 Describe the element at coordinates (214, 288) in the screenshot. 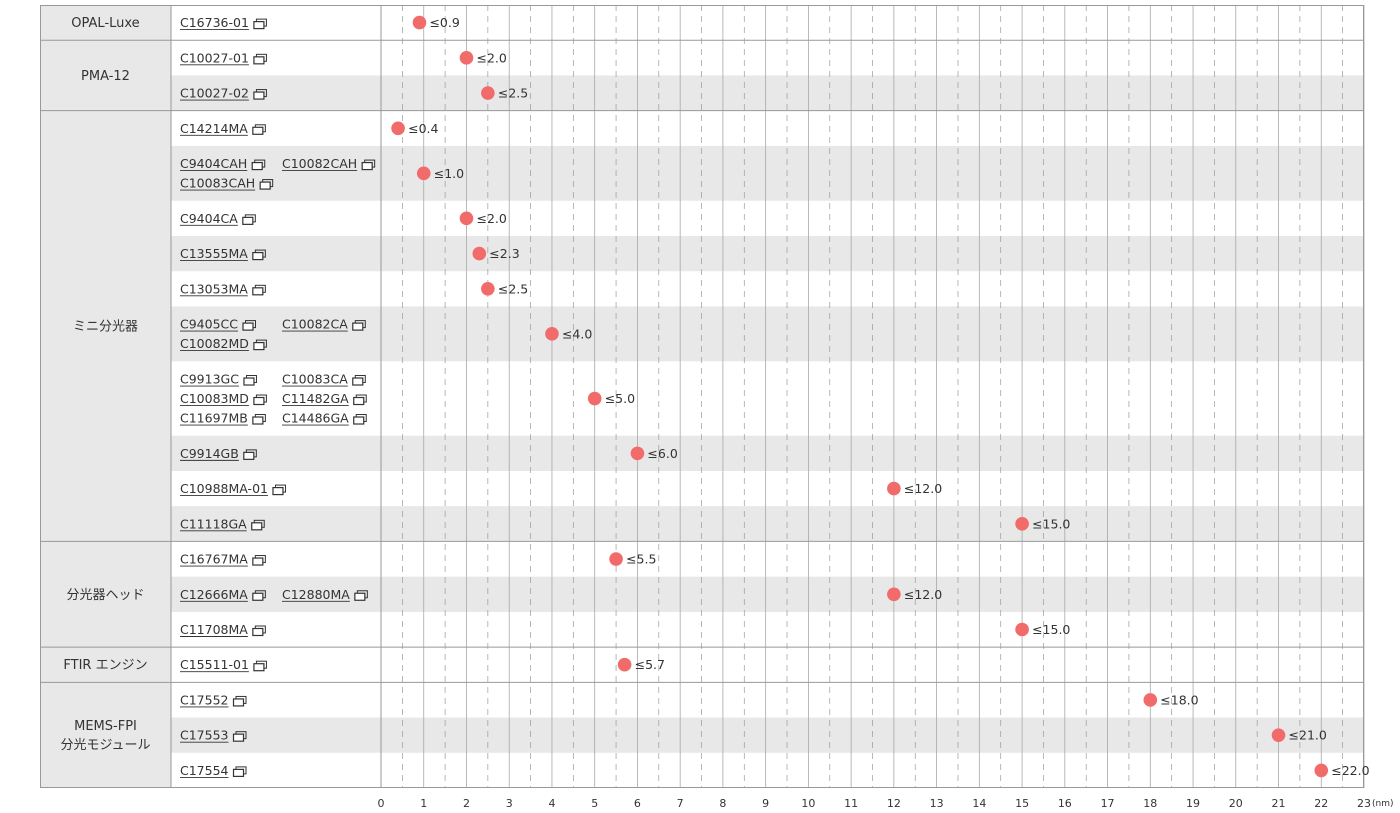

I see `model-link: C13053MA` at that location.